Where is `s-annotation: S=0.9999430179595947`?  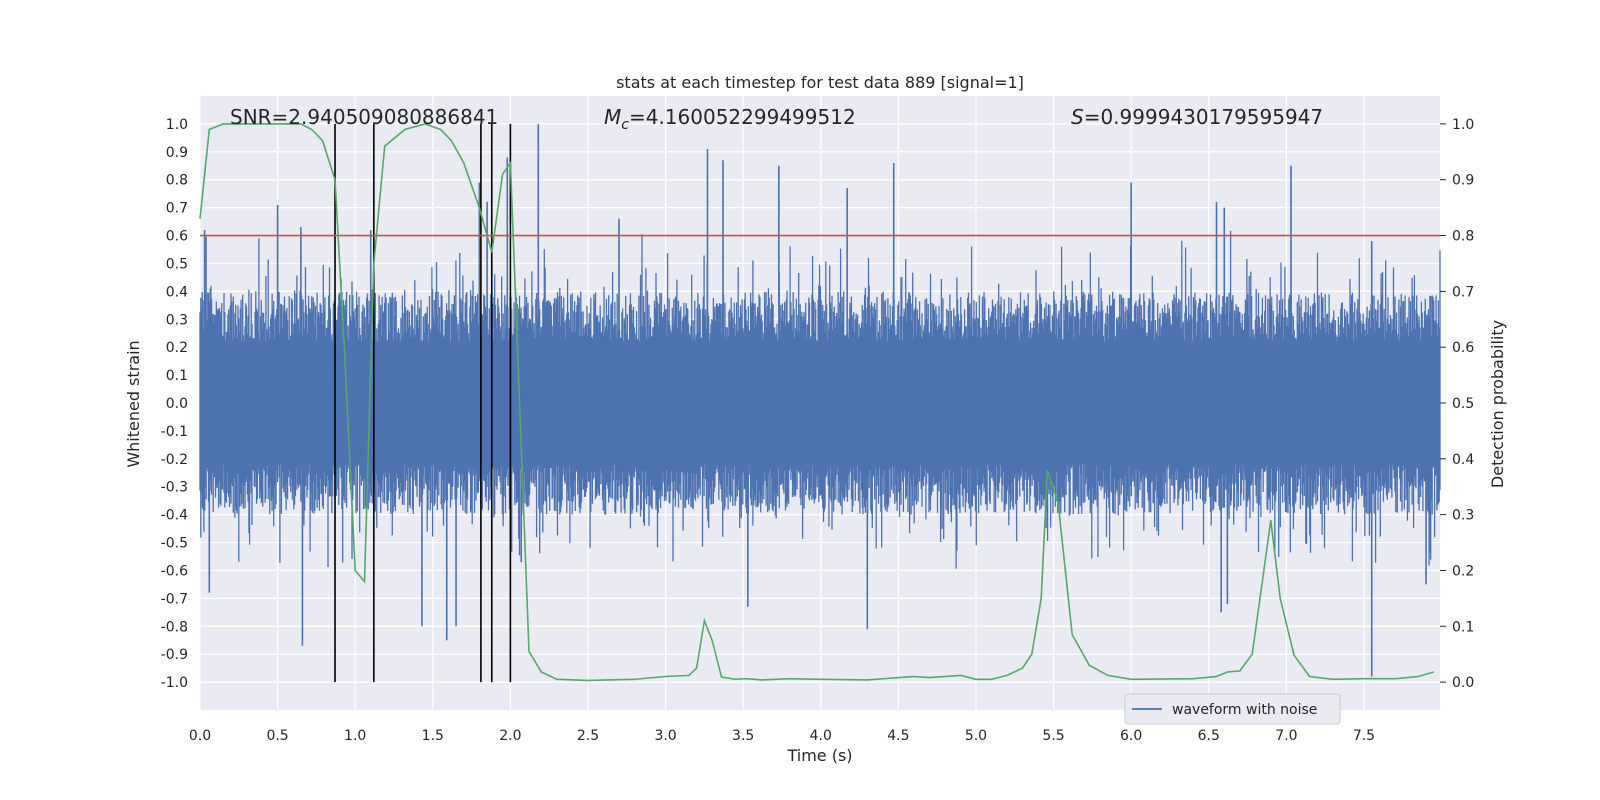
s-annotation: S=0.9999430179595947 is located at coordinates (1197, 117).